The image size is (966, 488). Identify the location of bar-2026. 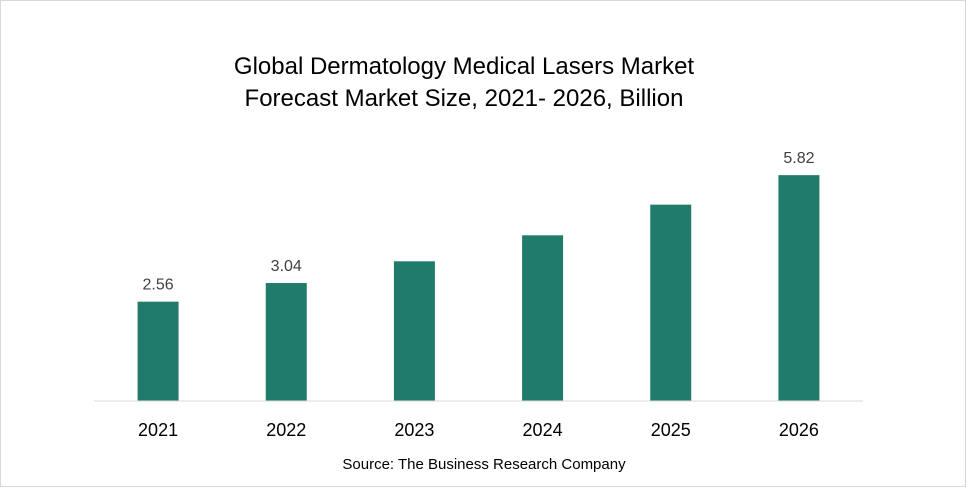
(799, 288).